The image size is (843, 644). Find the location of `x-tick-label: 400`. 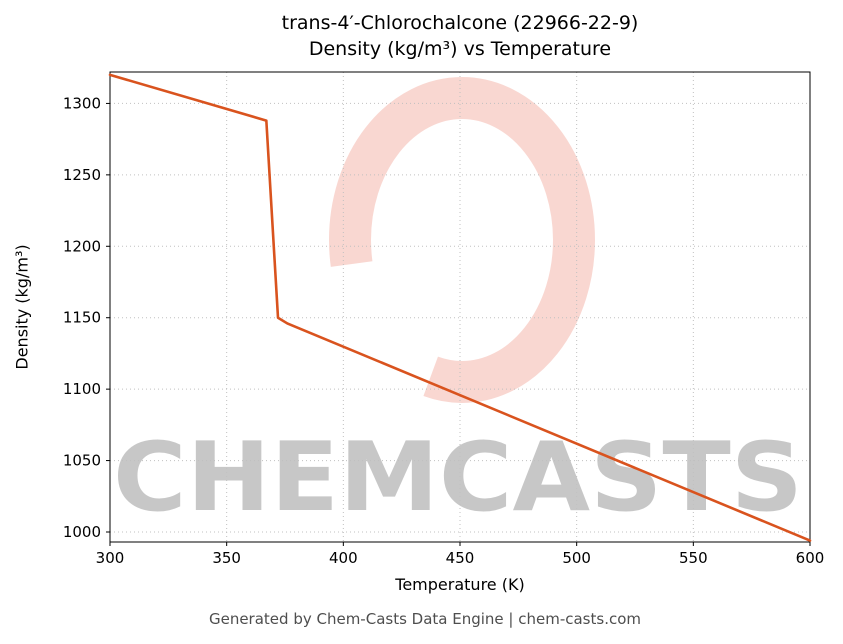

x-tick-label: 400 is located at coordinates (343, 558).